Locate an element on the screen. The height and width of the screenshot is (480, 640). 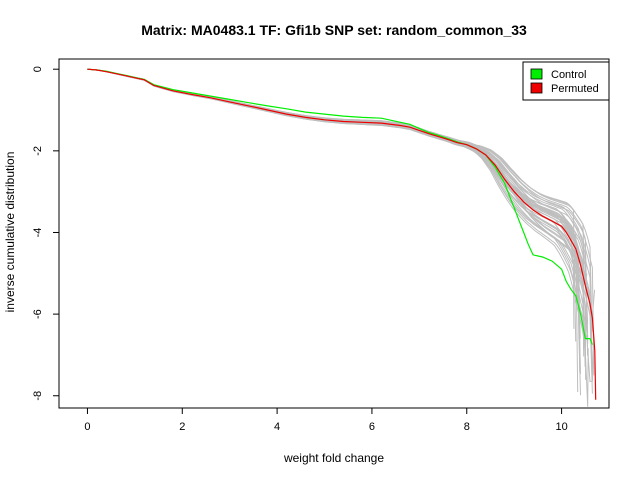
y-axis: 0 -2 -4 -6 -8 is located at coordinates (46, 233).